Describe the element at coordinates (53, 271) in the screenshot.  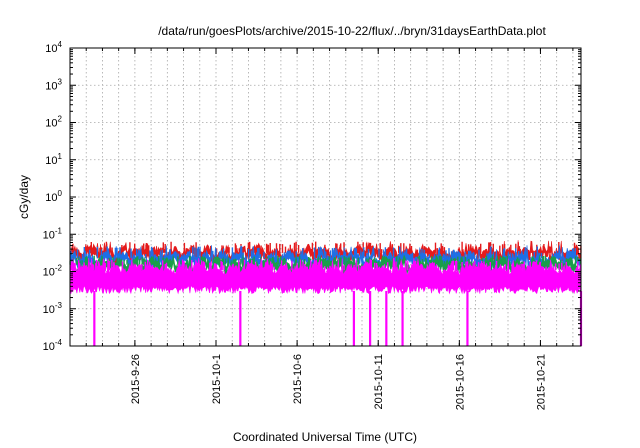
I see `y-tick-label: 10⁻²` at that location.